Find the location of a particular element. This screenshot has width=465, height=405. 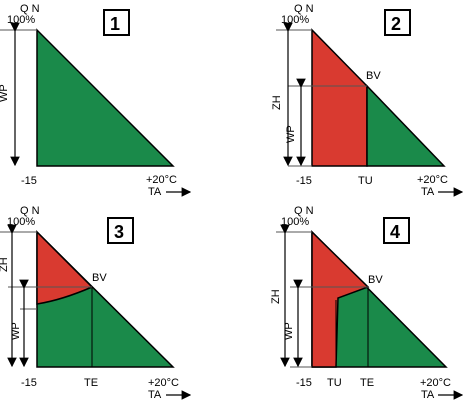

x-mid2-label: TE is located at coordinates (367, 383).